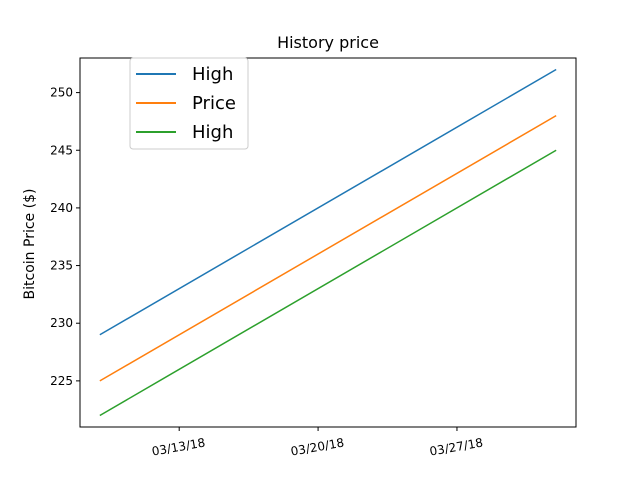 Image resolution: width=640 pixels, height=480 pixels. What do you see at coordinates (179, 446) in the screenshot?
I see `x-tick-label: 03/13/18` at bounding box center [179, 446].